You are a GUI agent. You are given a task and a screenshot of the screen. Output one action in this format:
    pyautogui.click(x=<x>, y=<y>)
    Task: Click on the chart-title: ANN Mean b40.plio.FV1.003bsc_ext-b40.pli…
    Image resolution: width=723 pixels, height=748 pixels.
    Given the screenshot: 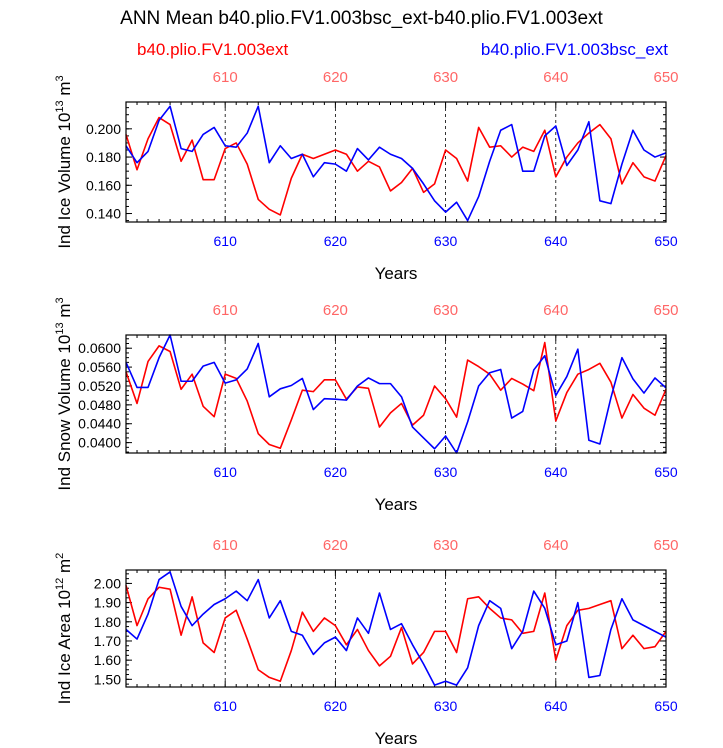 What is the action you would take?
    pyautogui.click(x=361, y=18)
    